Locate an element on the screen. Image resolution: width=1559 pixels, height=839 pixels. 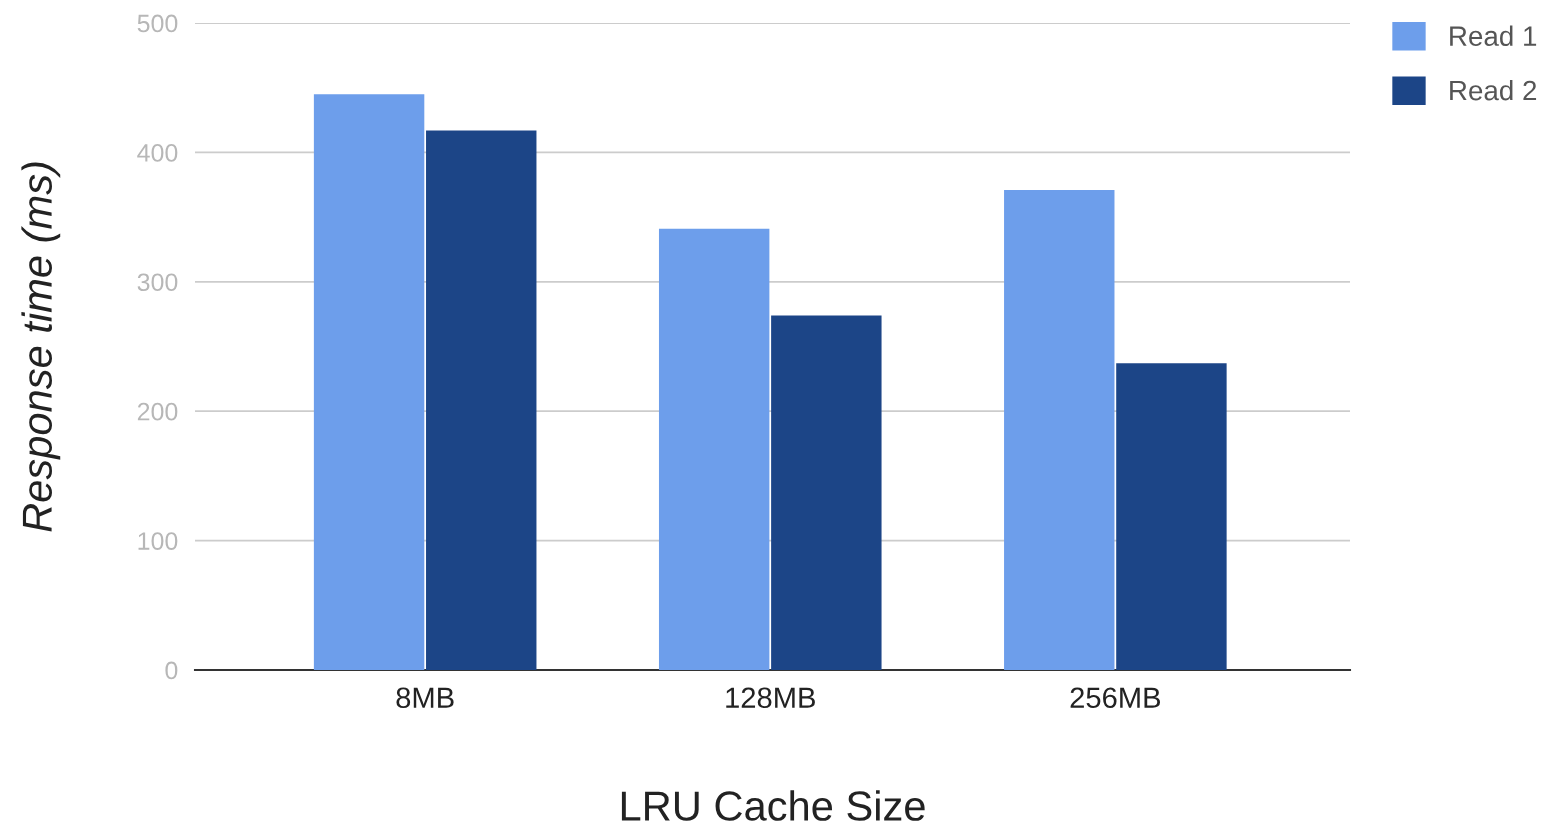
y-tick-label: 400 is located at coordinates (157, 153).